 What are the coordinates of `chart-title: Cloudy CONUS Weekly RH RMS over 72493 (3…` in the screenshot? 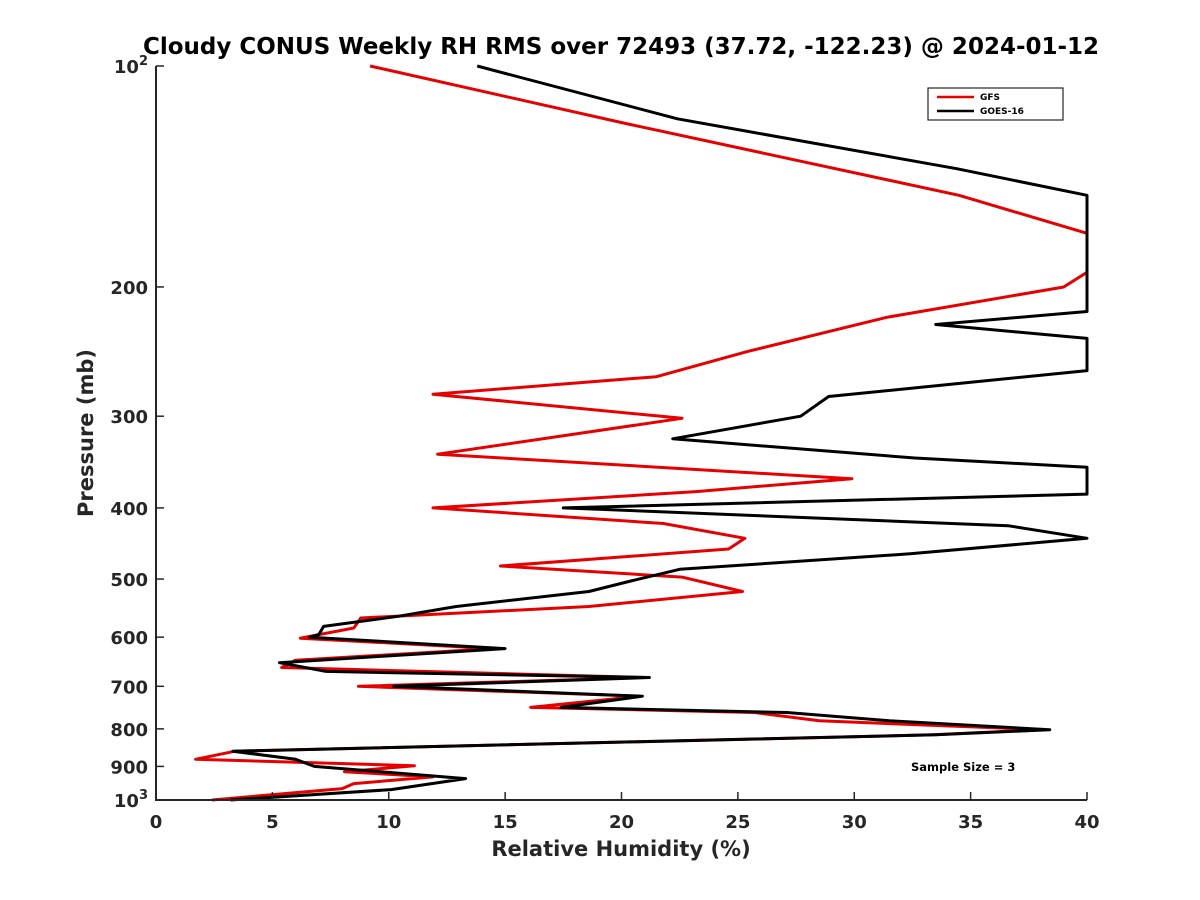 It's located at (621, 47).